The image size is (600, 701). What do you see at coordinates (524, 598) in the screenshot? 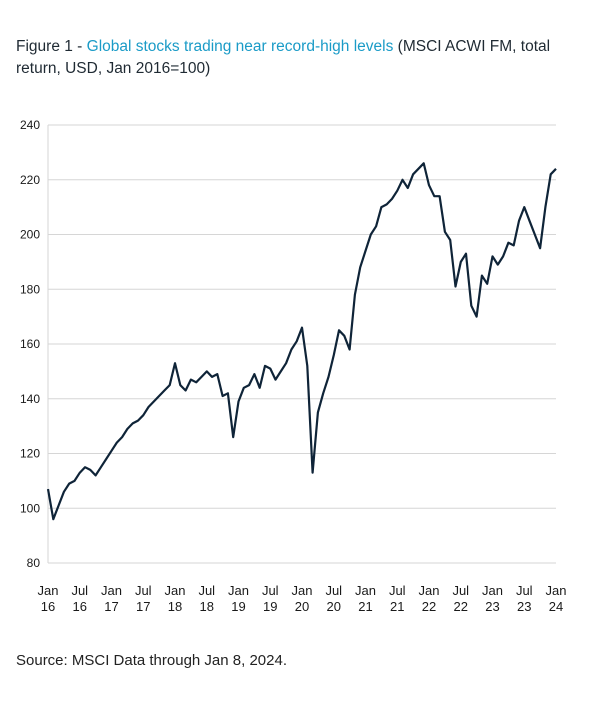
I see `x-tick-label: Jul 23` at bounding box center [524, 598].